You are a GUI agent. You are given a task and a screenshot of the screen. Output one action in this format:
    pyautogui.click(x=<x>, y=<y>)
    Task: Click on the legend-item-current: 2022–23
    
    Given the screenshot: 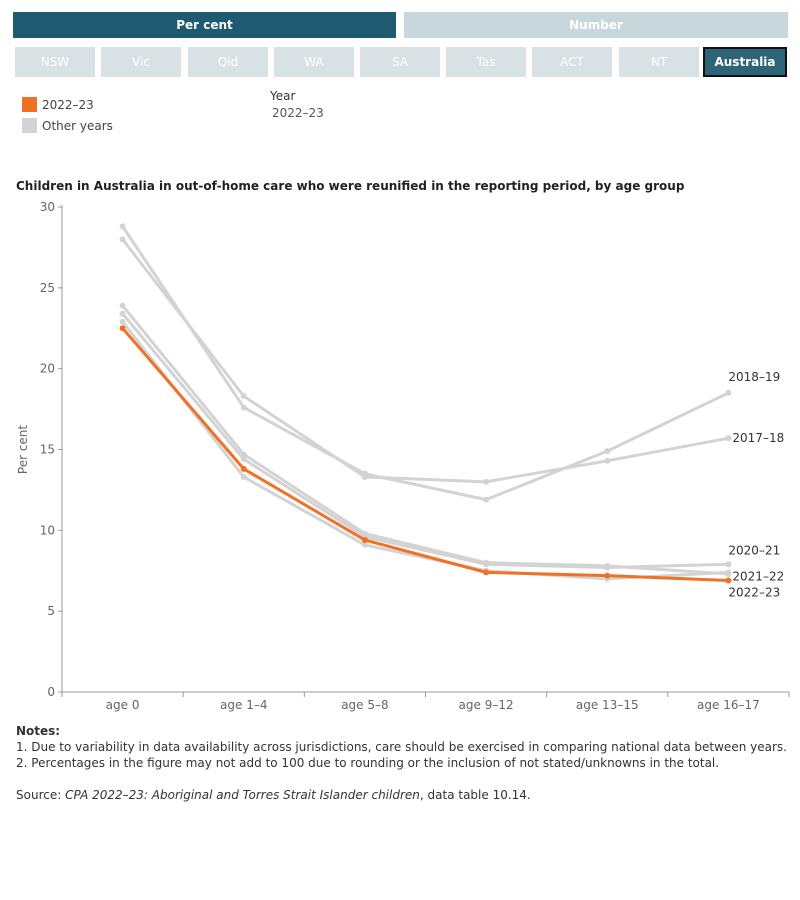 What is the action you would take?
    pyautogui.click(x=58, y=104)
    